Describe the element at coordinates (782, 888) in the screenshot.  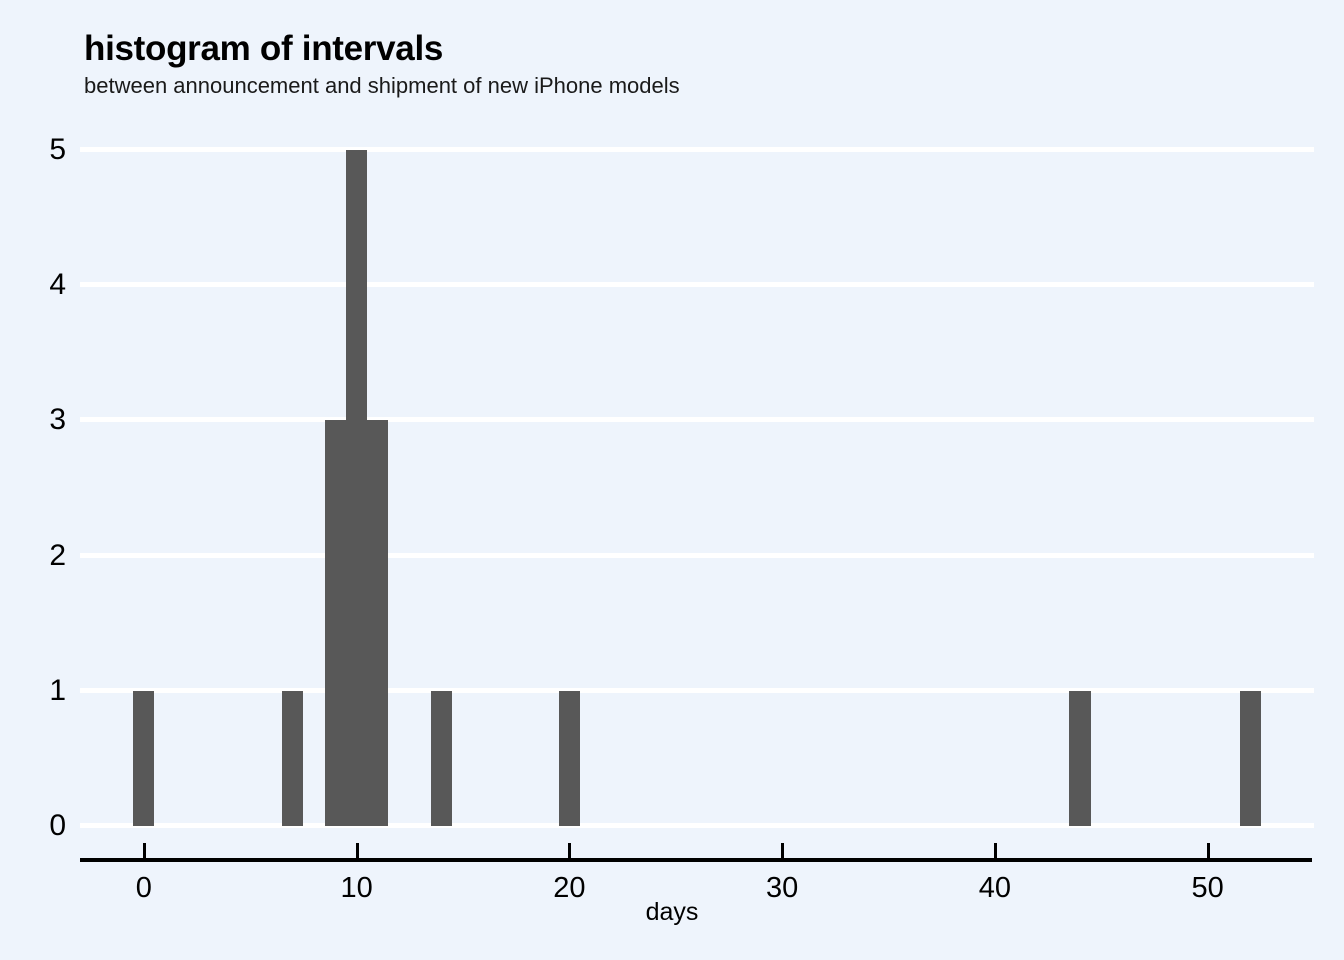
I see `x-axis-tick-label: 30` at that location.